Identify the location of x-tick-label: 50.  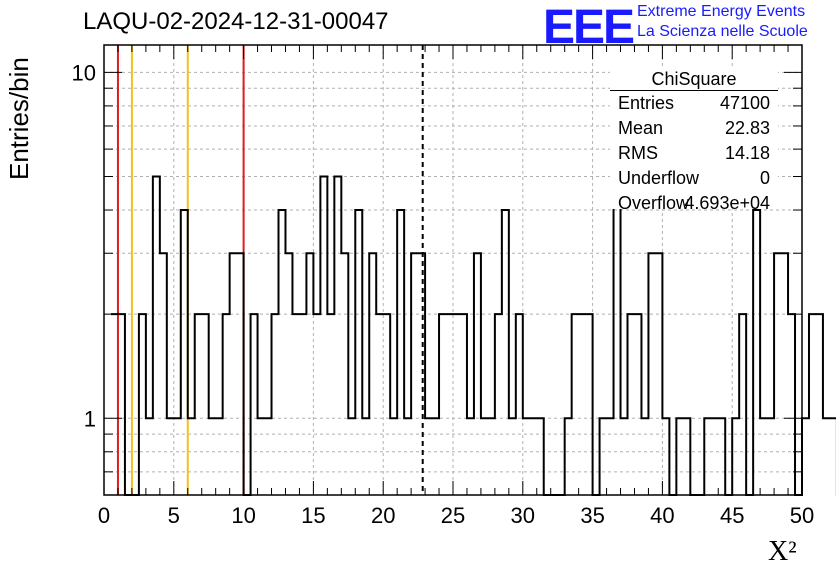
(802, 515).